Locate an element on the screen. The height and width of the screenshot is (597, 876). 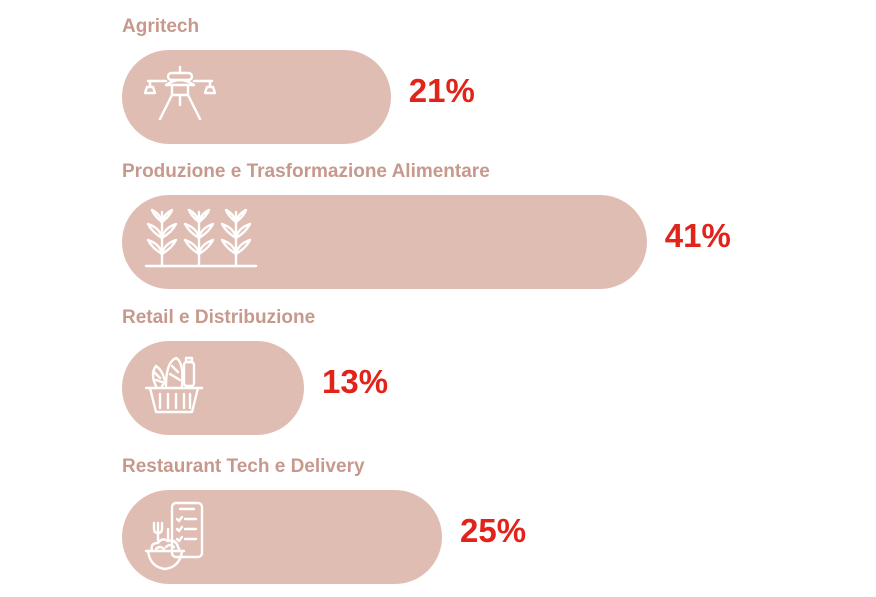
crops-icon is located at coordinates (201, 238).